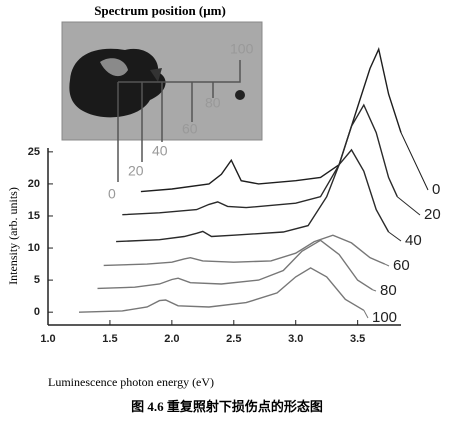 The image size is (455, 428). I want to click on y-tick-label: 10, so click(34, 248).